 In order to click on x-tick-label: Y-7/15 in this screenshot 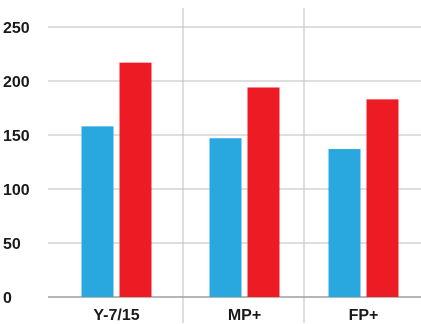, I will do `click(116, 315)`.